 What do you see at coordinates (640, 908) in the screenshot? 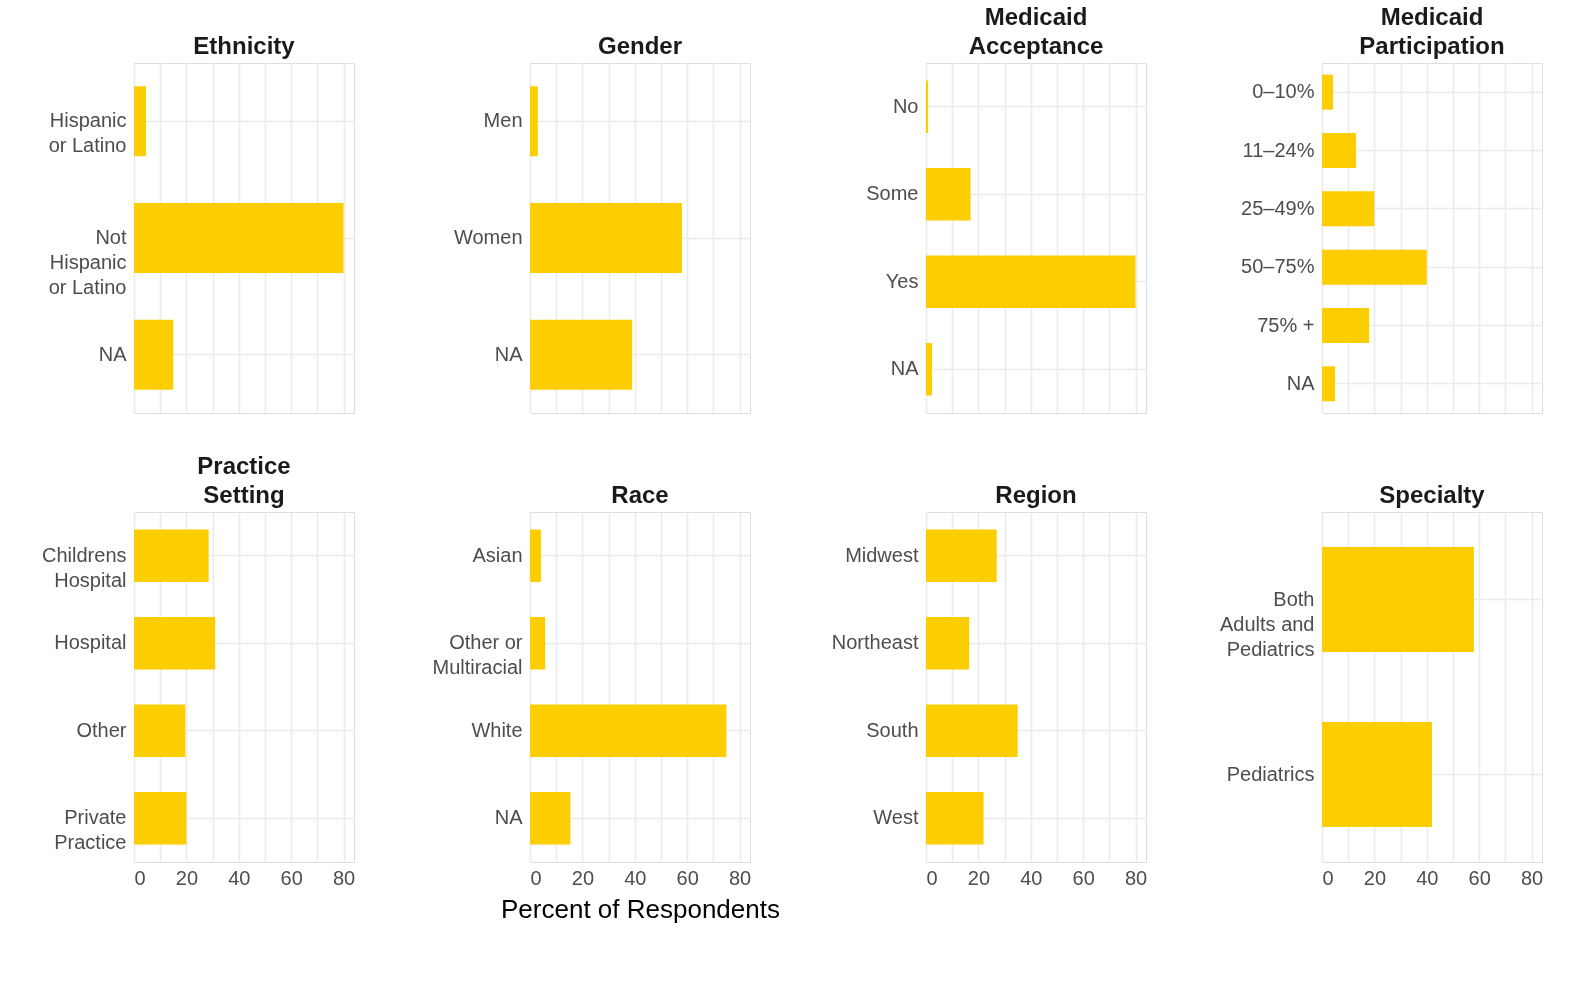
I see `x-axis-title: Percent of Respondents` at bounding box center [640, 908].